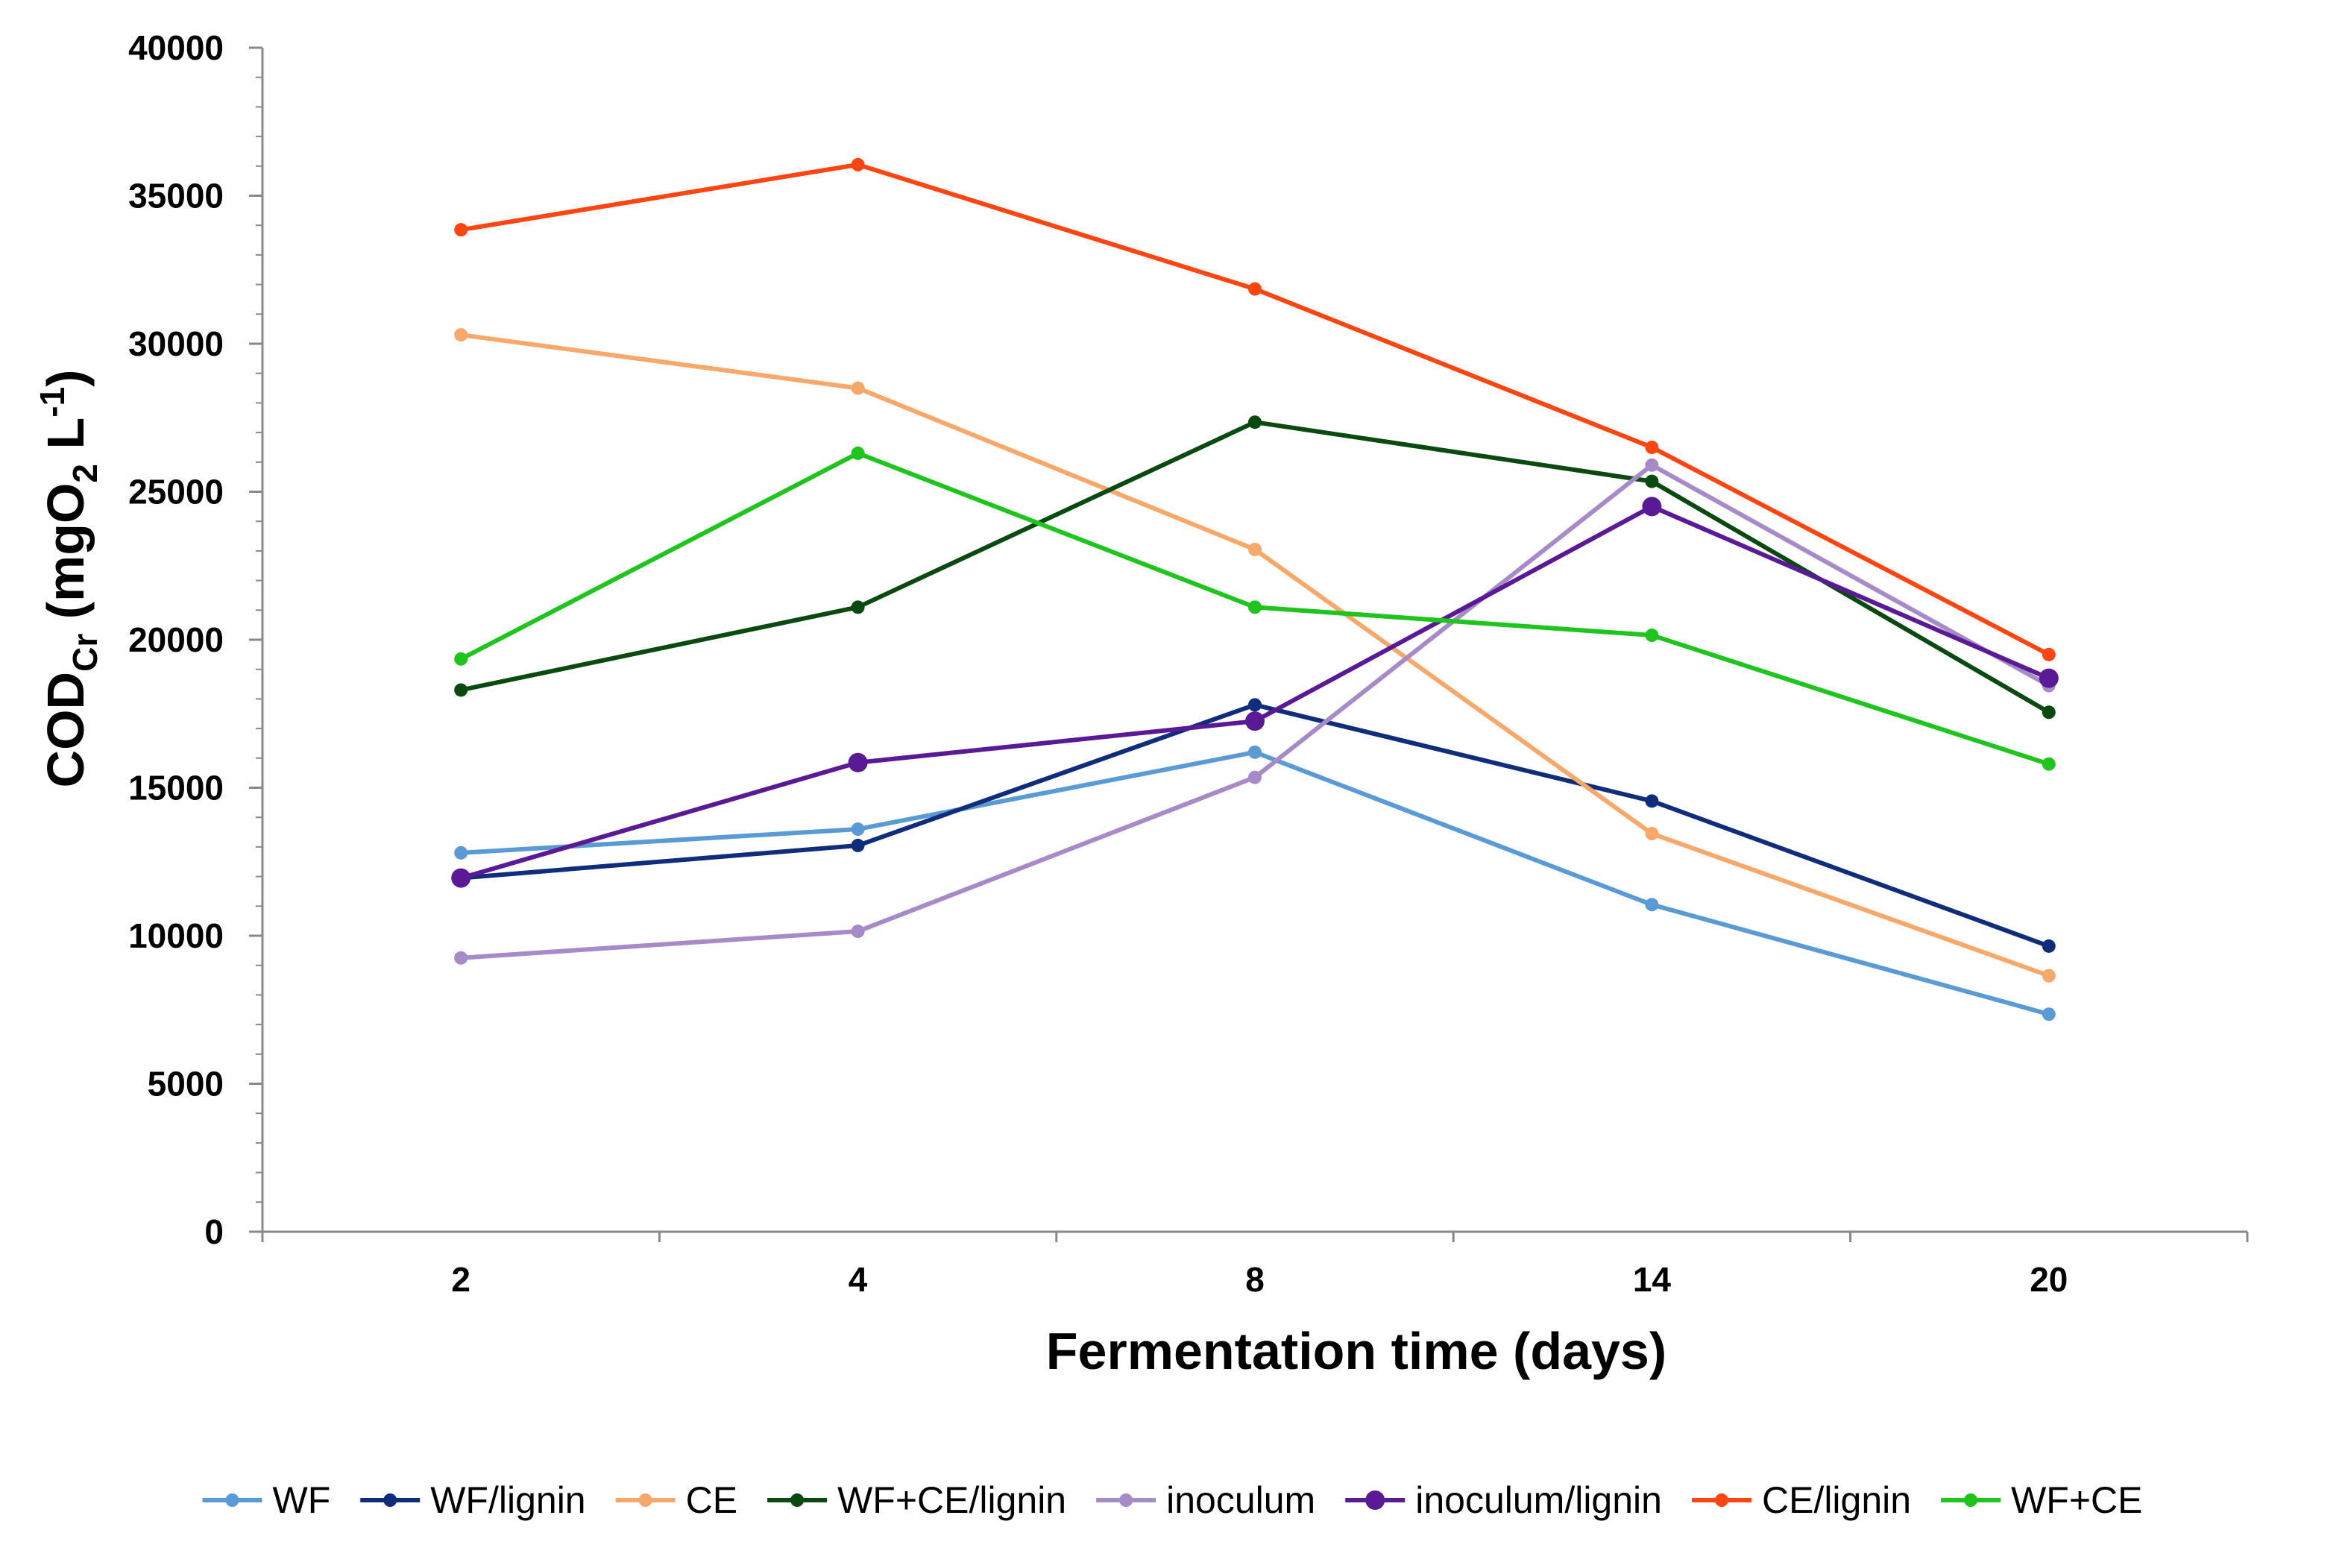  Describe the element at coordinates (66, 558) in the screenshot. I see `y-title-unit-prefix: (mgO` at that location.